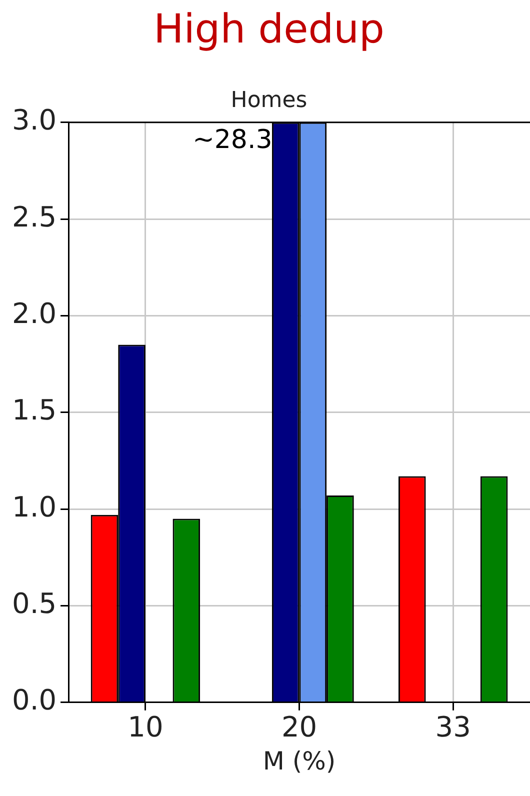  I want to click on y-tick-label: 1.0, so click(34, 507).